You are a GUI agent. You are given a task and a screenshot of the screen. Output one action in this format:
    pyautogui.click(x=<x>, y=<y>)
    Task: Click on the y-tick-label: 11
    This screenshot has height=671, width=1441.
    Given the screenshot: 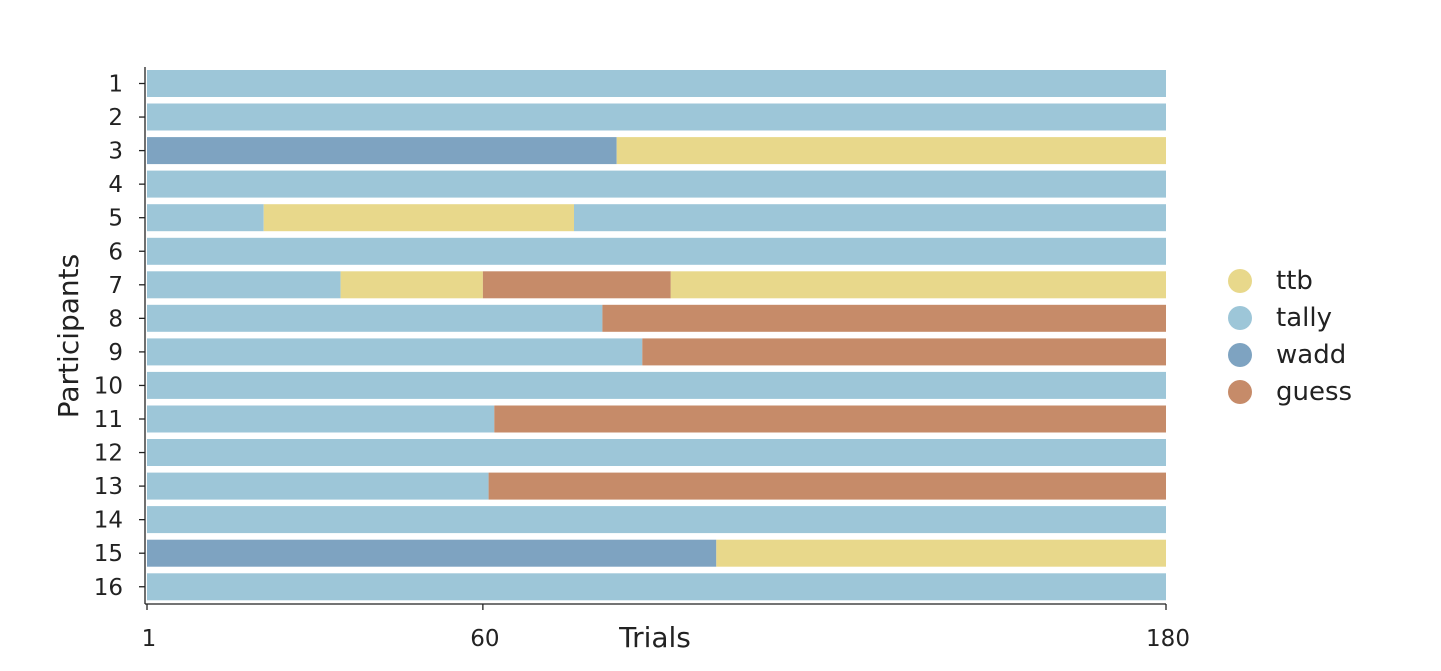 What is the action you would take?
    pyautogui.click(x=108, y=420)
    